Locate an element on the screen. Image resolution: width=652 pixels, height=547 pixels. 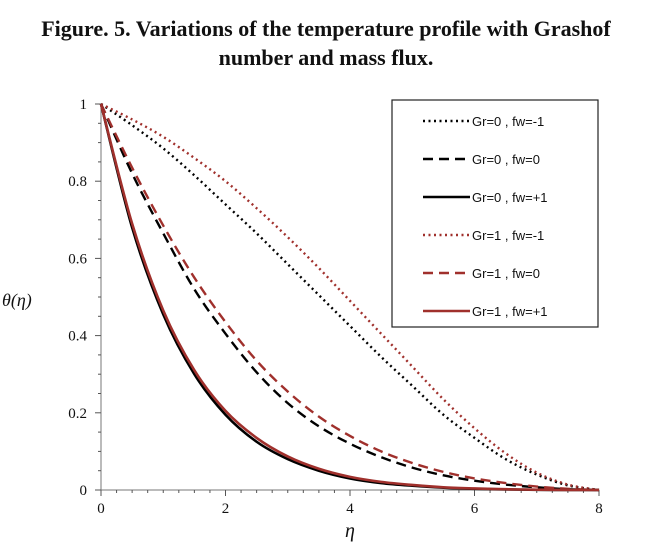
caption-line-2: number and mass flux. is located at coordinates (326, 57).